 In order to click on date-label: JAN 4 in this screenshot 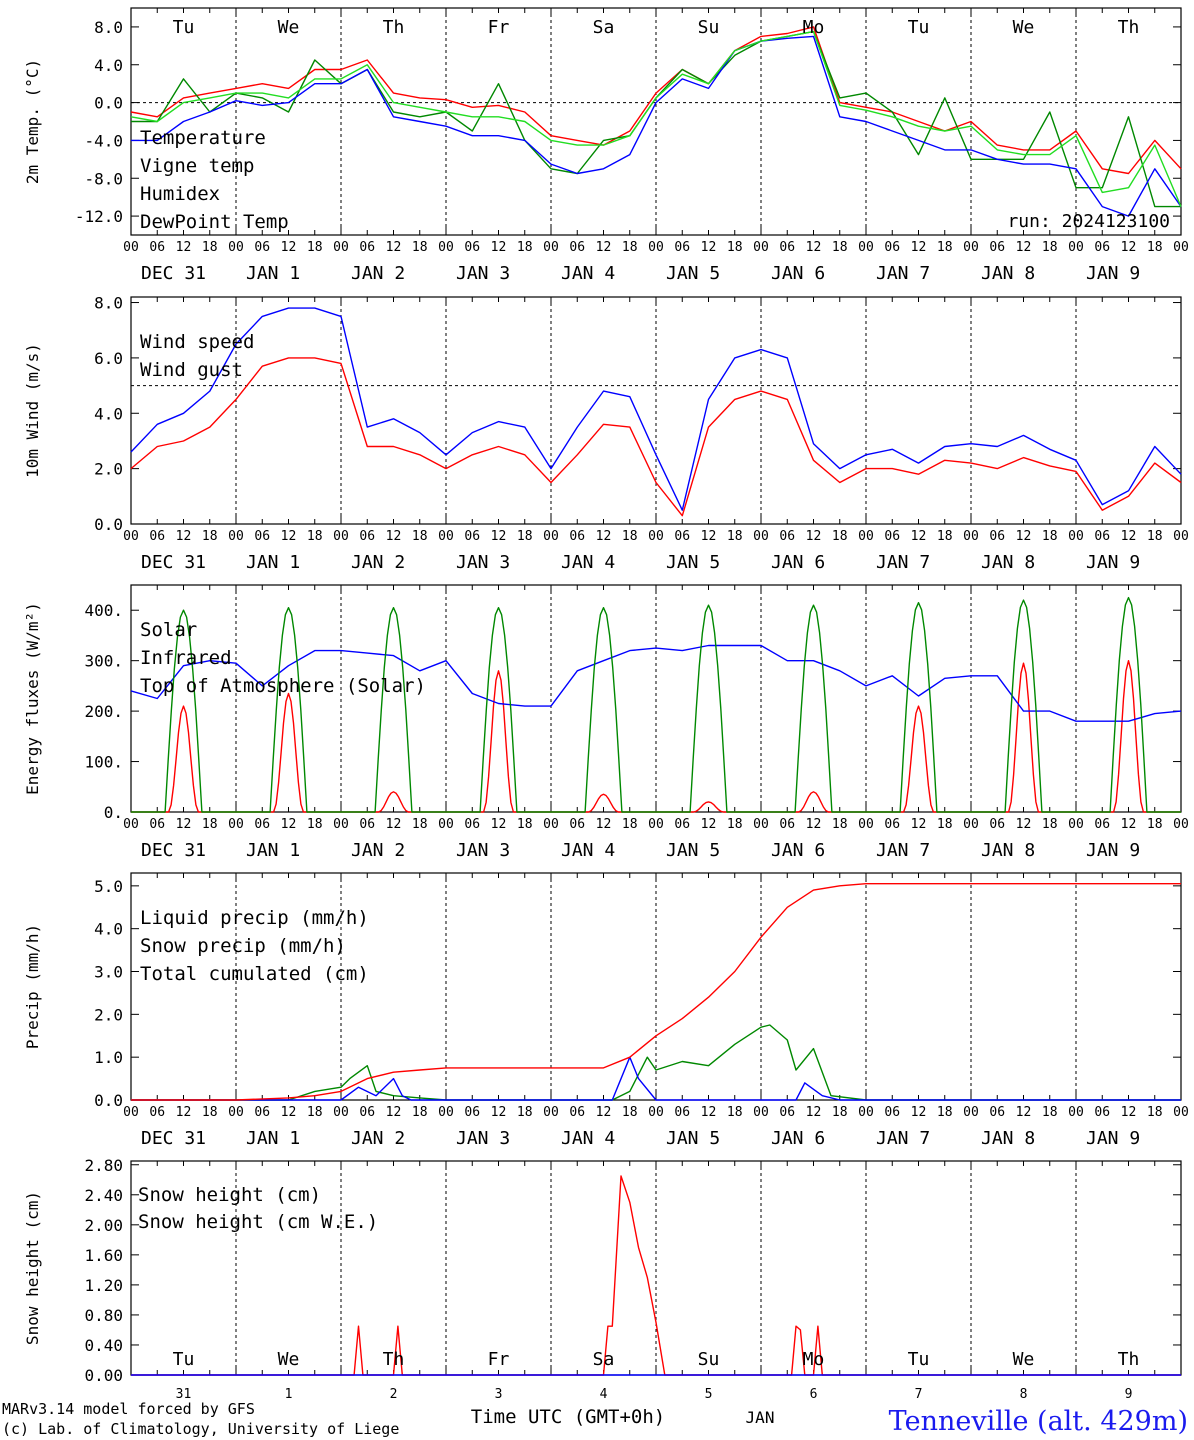, I will do `click(588, 850)`.